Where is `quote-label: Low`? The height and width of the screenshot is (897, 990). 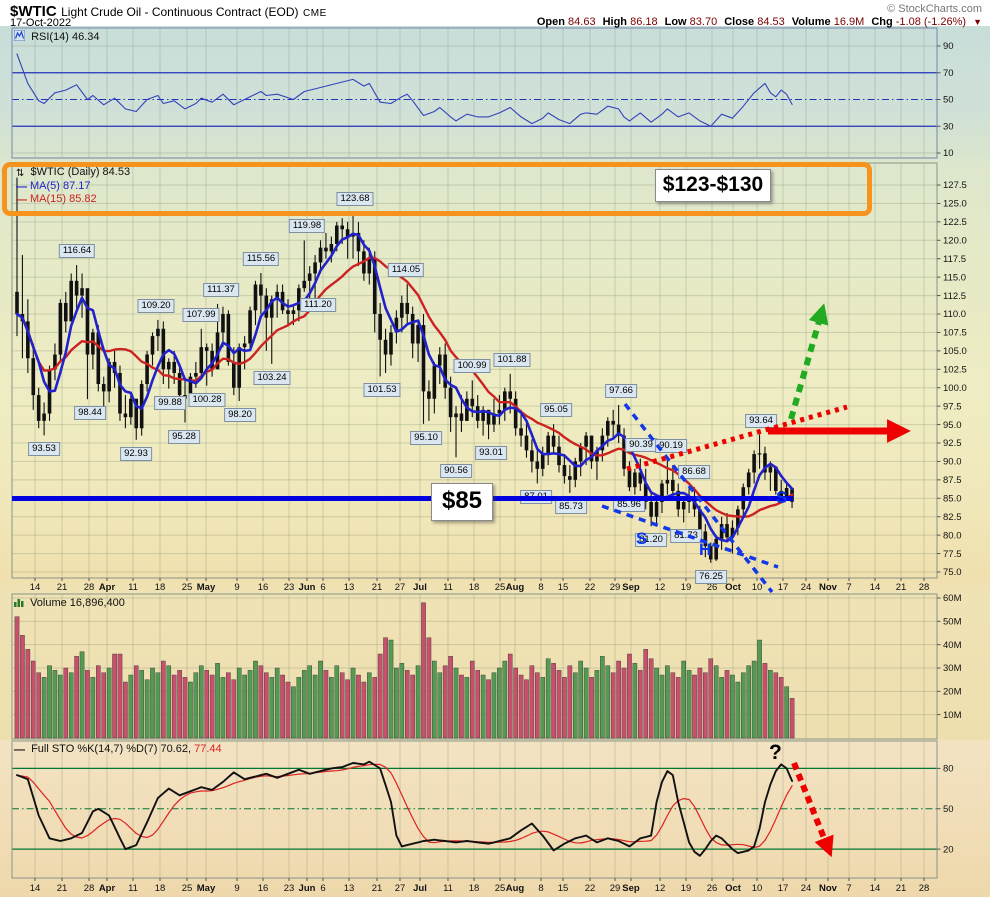
quote-label: Low is located at coordinates (677, 22).